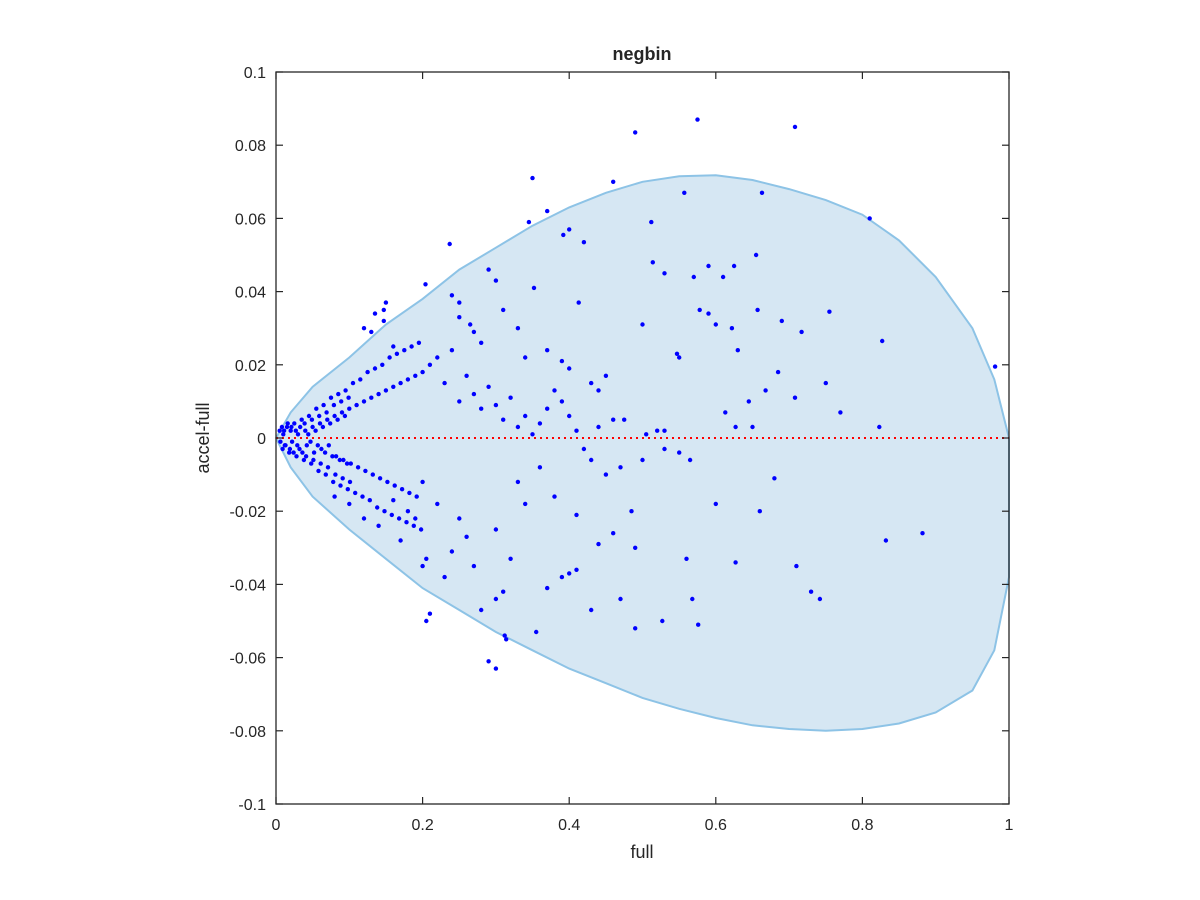 The width and height of the screenshot is (1200, 900). Describe the element at coordinates (203, 437) in the screenshot. I see `y-axis-label: accel-full` at that location.